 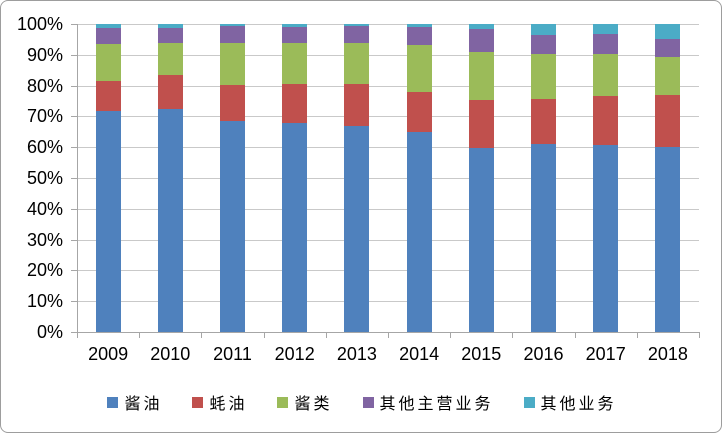 I want to click on bar-slot-2012, so click(x=295, y=178).